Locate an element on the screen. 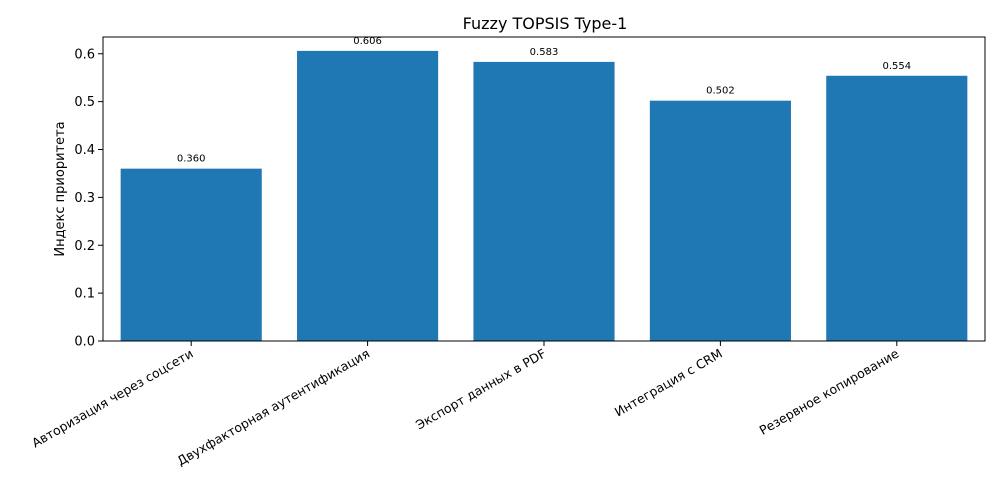  value-label-5: 0.554 is located at coordinates (896, 66).